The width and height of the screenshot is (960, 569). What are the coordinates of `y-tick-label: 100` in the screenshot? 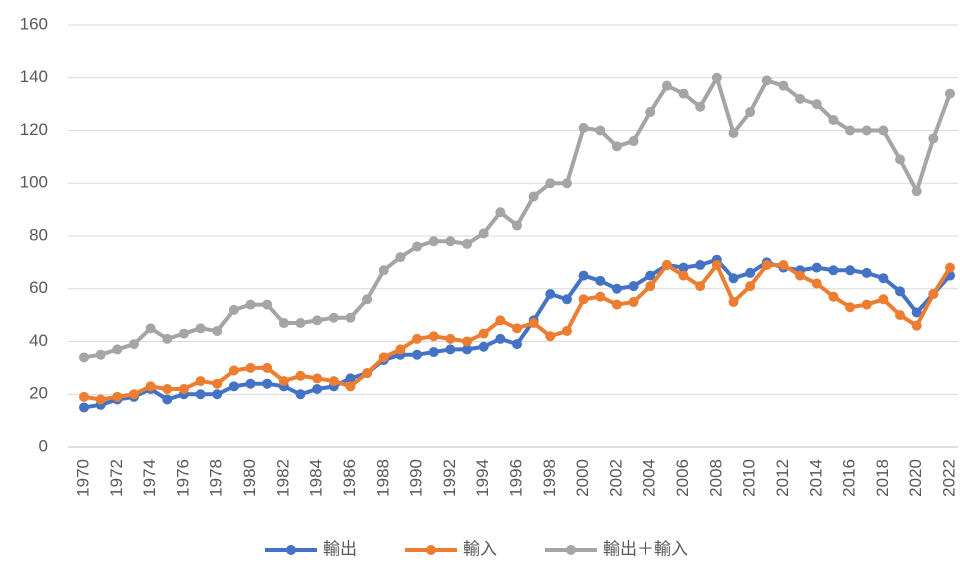 It's located at (34, 182).